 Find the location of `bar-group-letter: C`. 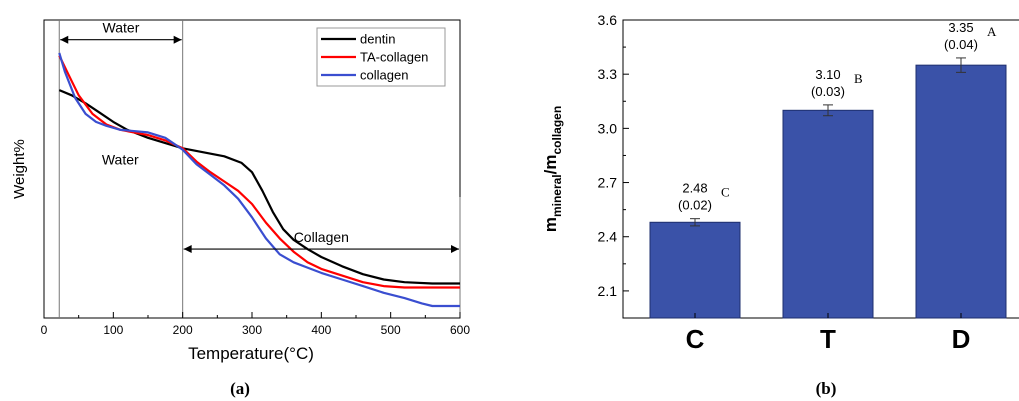

bar-group-letter: C is located at coordinates (725, 192).